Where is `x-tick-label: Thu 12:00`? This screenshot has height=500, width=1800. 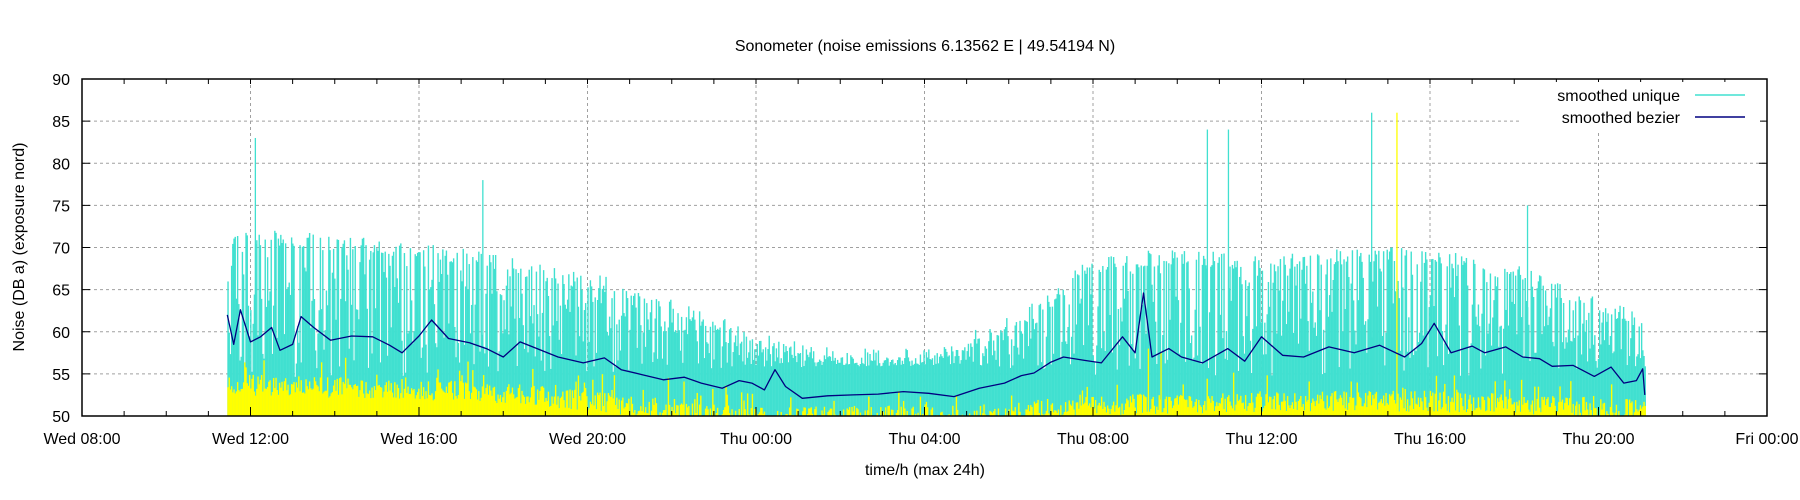
x-tick-label: Thu 12:00 is located at coordinates (1261, 439).